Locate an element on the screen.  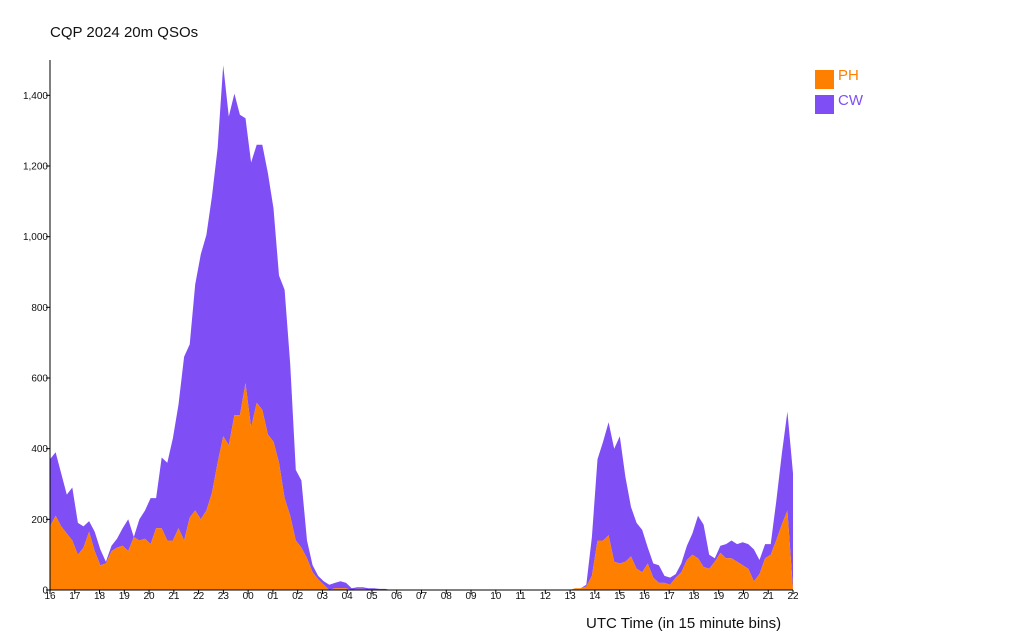
x-tick-label: 07 is located at coordinates (422, 596).